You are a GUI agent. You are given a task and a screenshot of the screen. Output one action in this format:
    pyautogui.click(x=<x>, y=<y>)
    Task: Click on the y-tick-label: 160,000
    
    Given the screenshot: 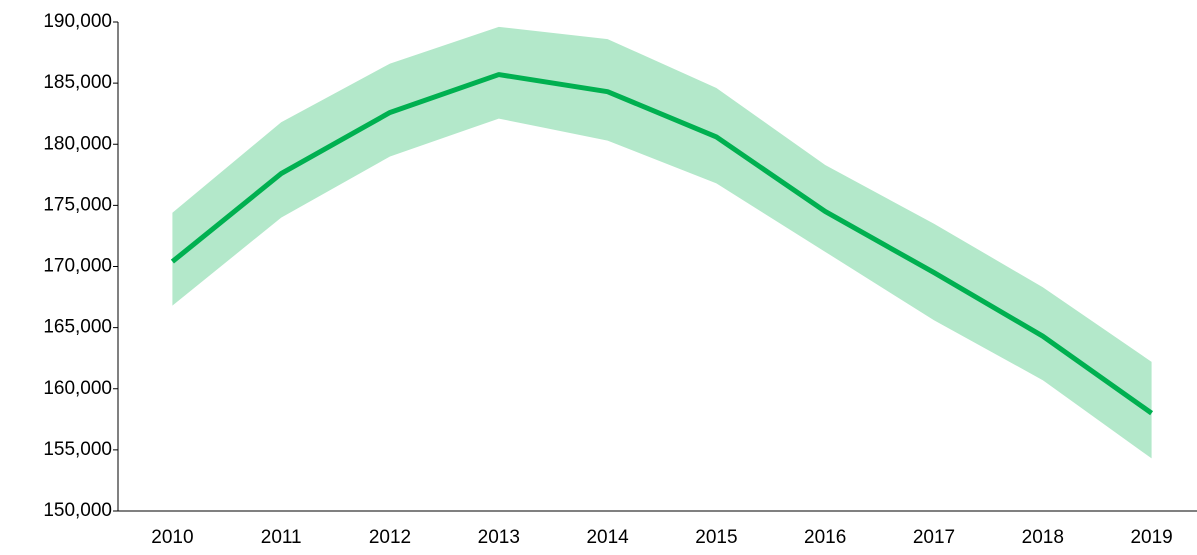 What is the action you would take?
    pyautogui.click(x=77, y=388)
    